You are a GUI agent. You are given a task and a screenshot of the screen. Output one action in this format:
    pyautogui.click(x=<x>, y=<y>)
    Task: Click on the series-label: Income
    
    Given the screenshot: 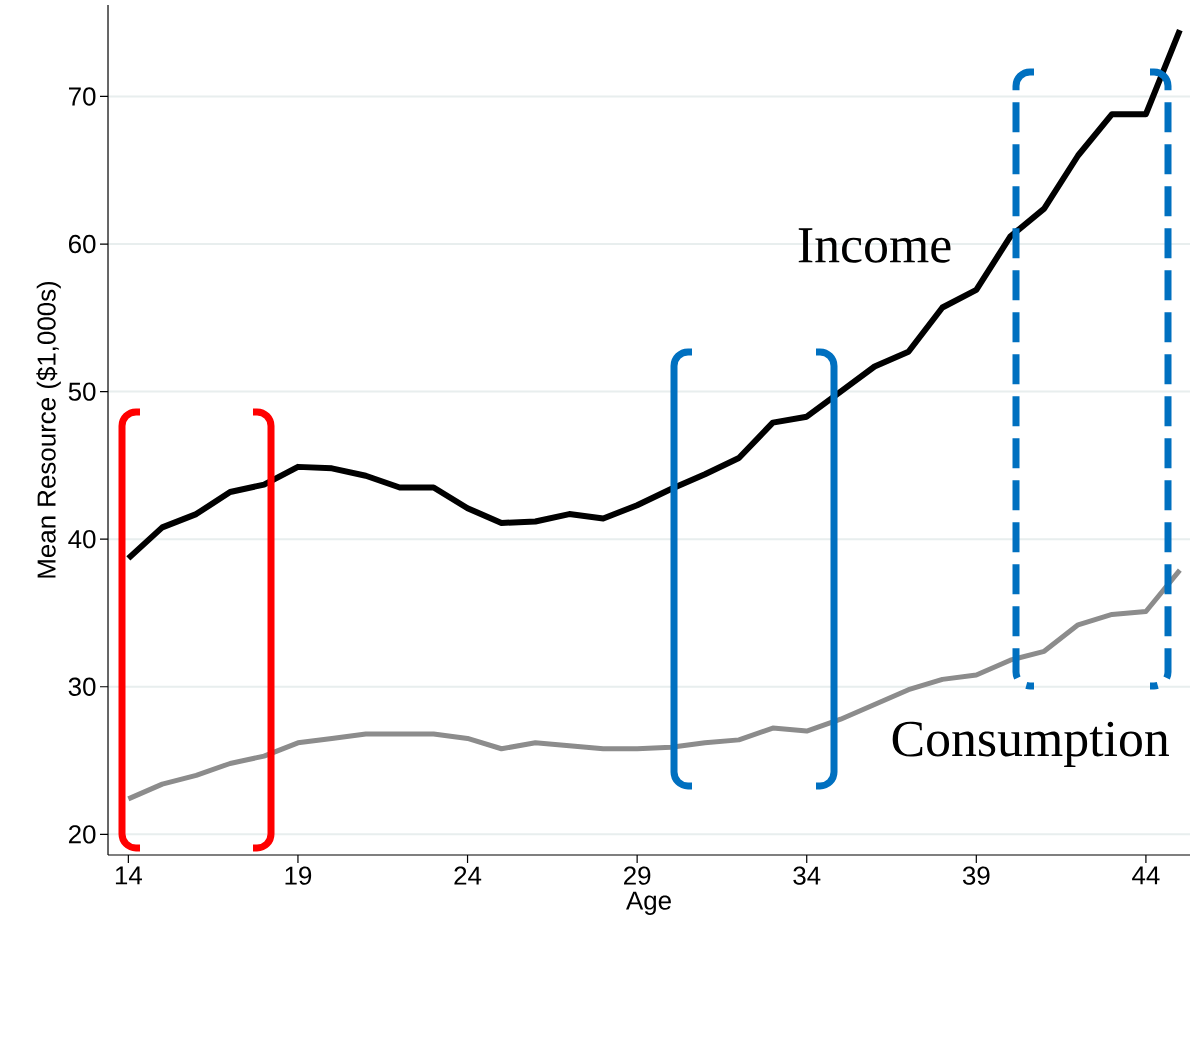 What is the action you would take?
    pyautogui.click(x=874, y=245)
    